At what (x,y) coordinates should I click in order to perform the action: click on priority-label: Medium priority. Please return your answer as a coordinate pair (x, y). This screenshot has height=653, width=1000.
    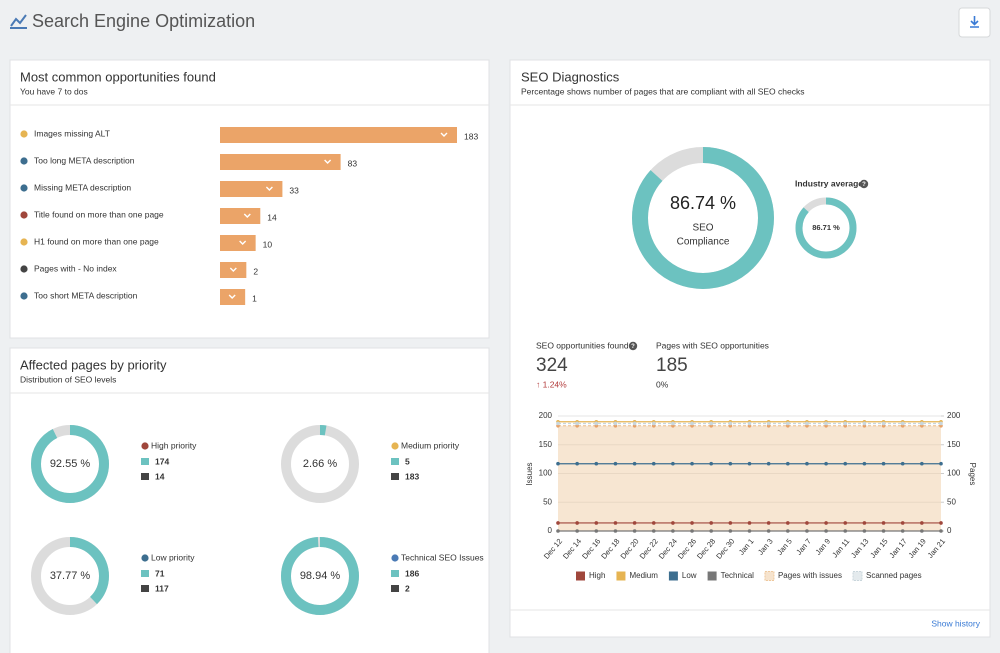
    Looking at the image, I should click on (430, 445).